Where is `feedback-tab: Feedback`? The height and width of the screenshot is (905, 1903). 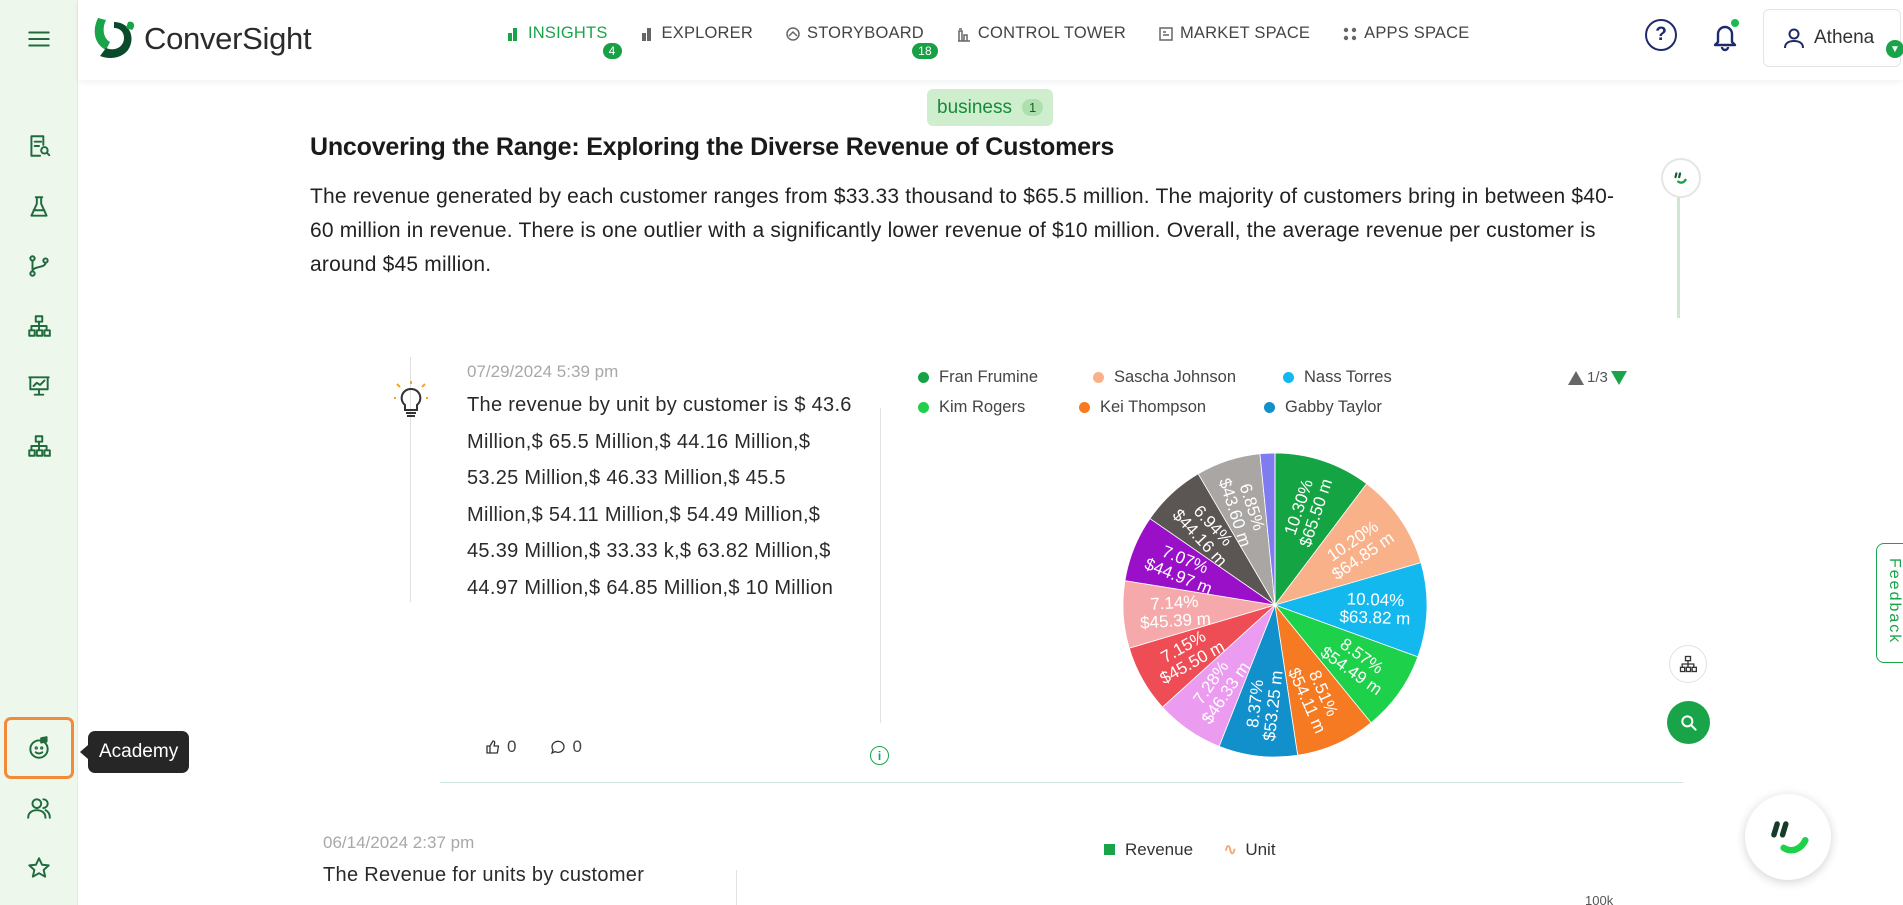 feedback-tab: Feedback is located at coordinates (1889, 603).